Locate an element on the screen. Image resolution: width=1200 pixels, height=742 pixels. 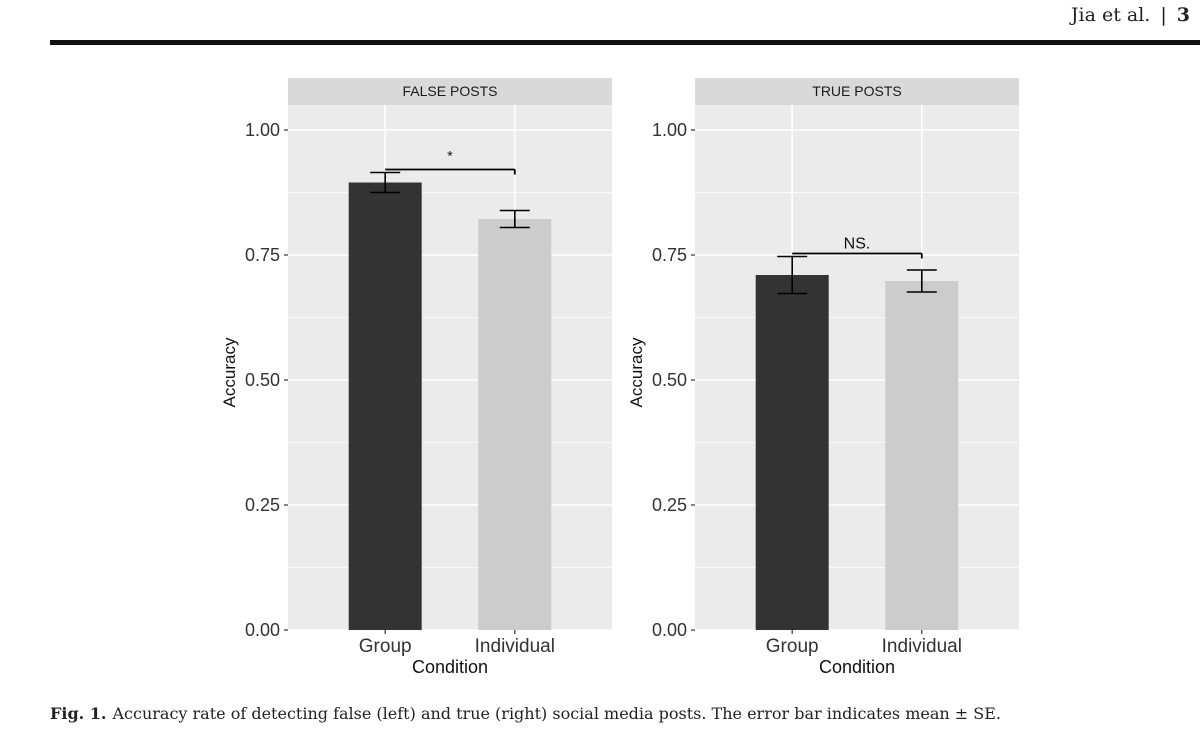
significance-label: NS. is located at coordinates (857, 244).